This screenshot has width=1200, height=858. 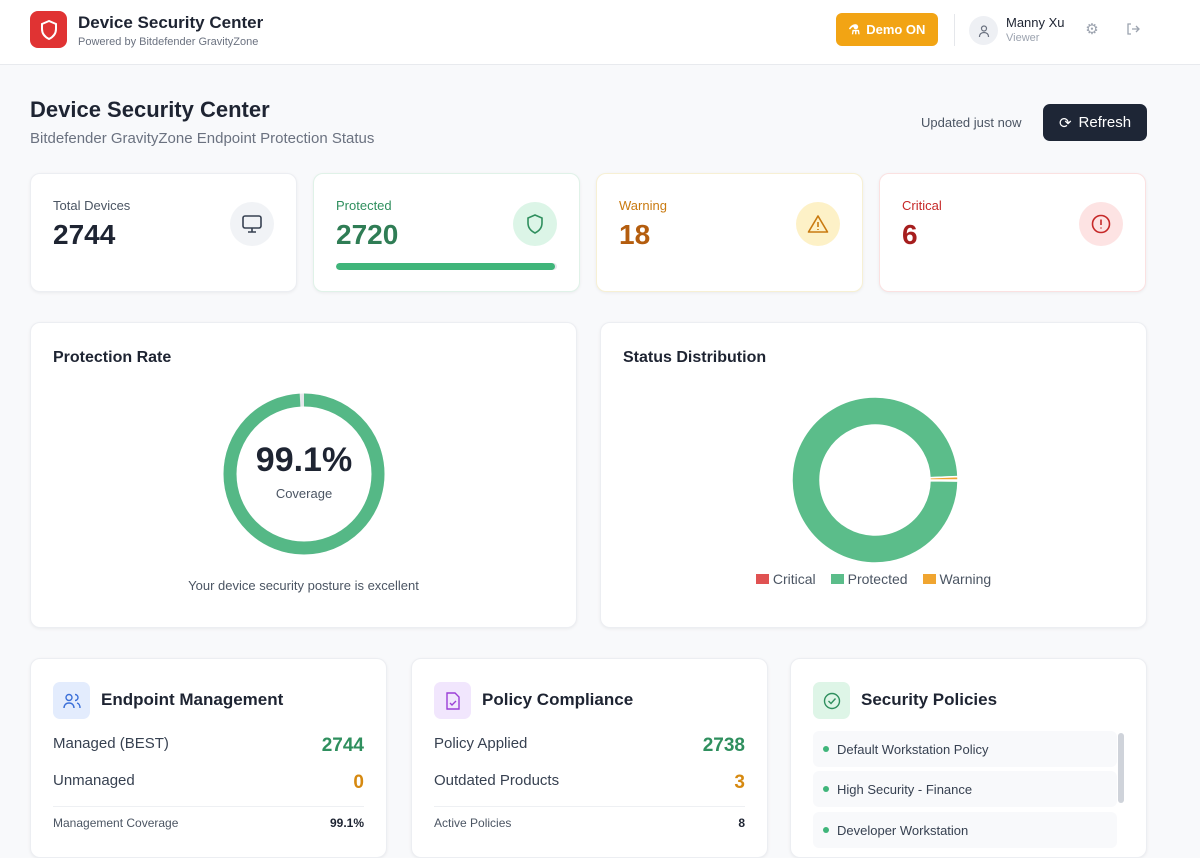 I want to click on stat-card-critical: Critical 6, so click(x=1012, y=232).